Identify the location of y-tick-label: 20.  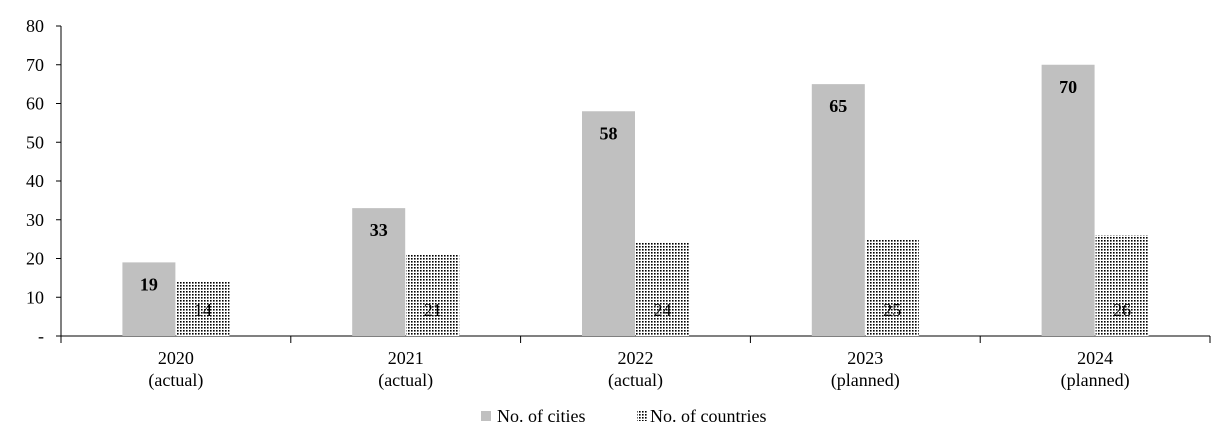
(35, 259).